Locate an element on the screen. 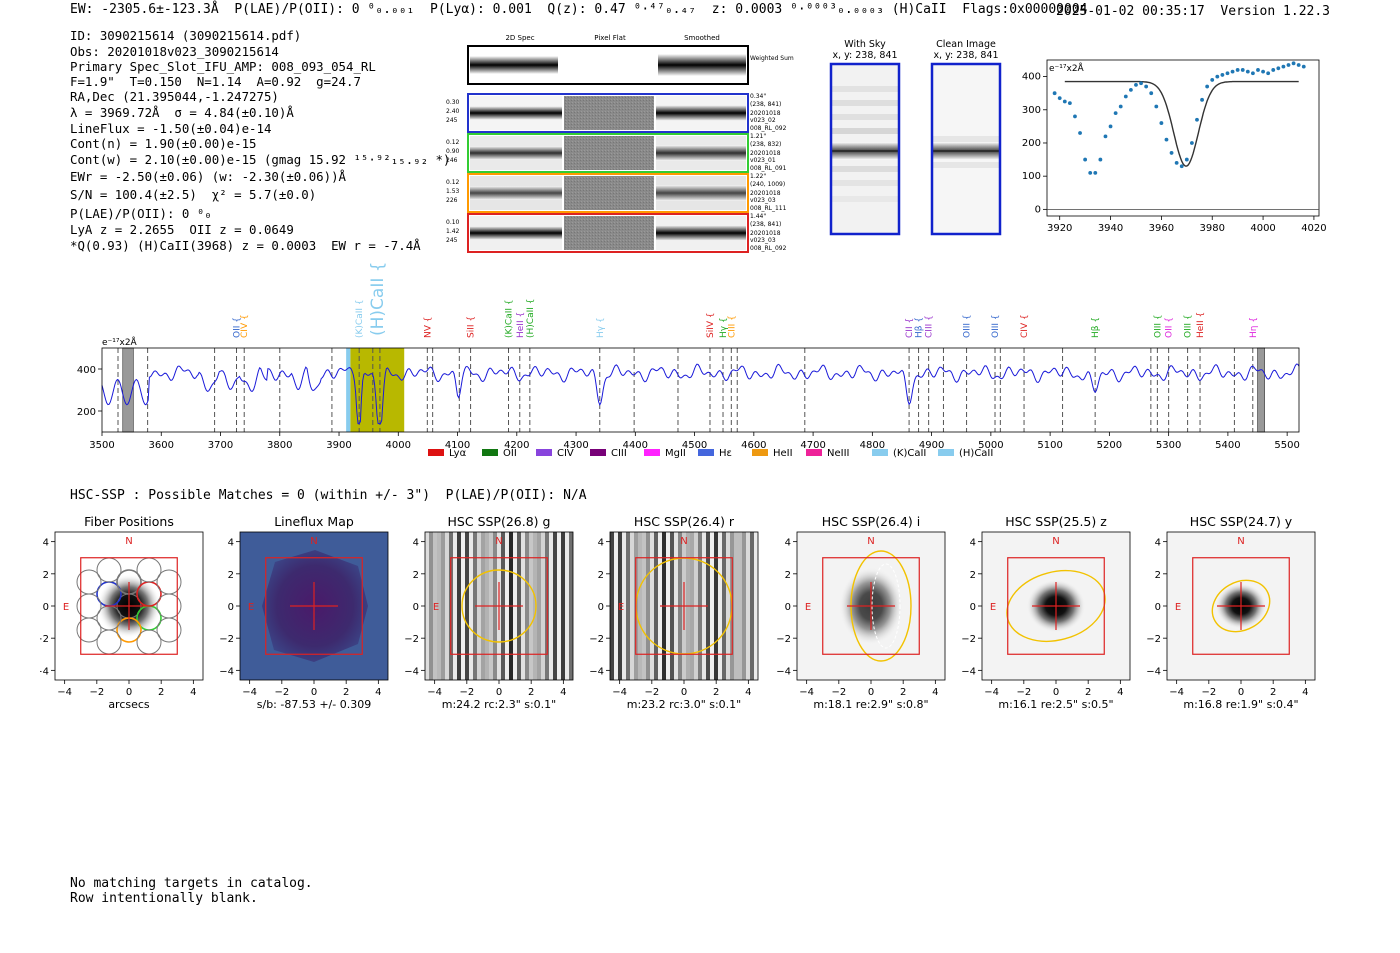  row2-left-2: 246 is located at coordinates (452, 160).